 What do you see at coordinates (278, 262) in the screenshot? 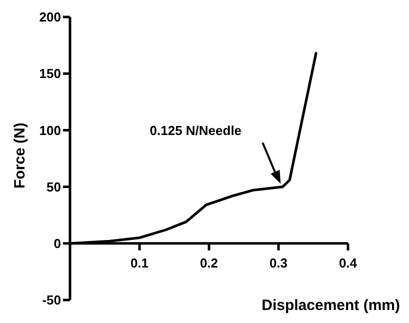
I see `x-tick-label: 0.3` at bounding box center [278, 262].